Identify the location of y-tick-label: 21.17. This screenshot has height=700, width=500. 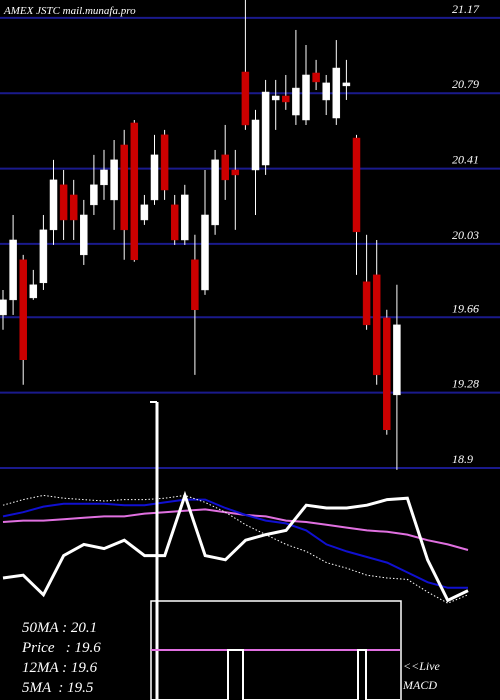
(466, 9).